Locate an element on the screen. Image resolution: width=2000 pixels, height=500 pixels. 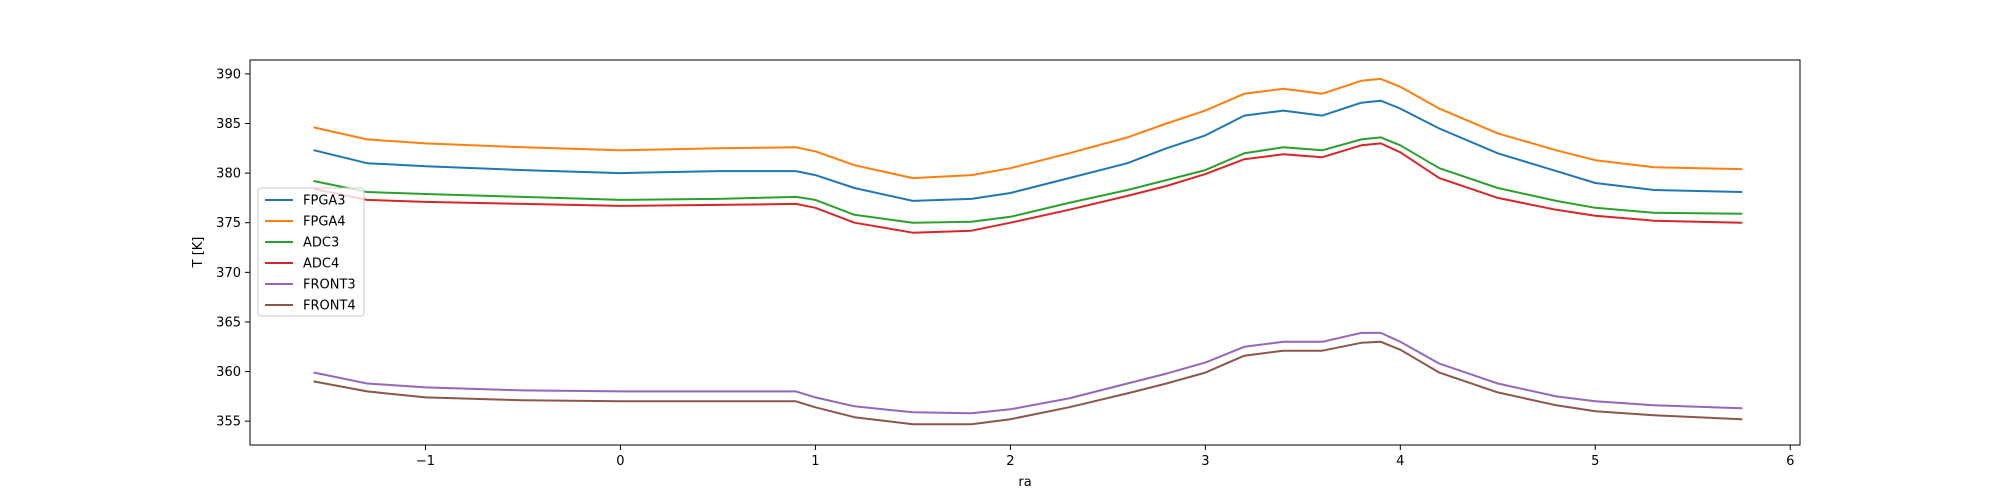
series-line-fpga3 is located at coordinates (1028, 150).